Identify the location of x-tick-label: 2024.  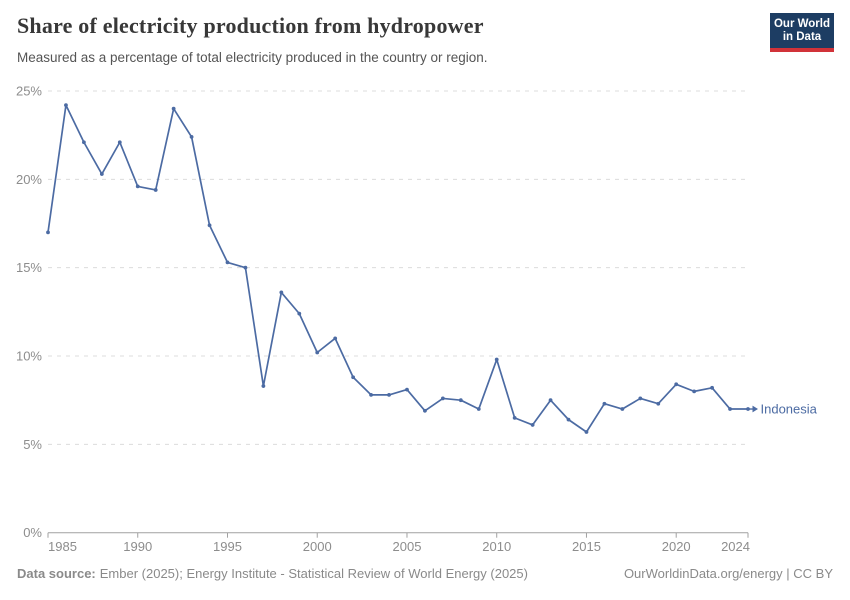
(735, 546).